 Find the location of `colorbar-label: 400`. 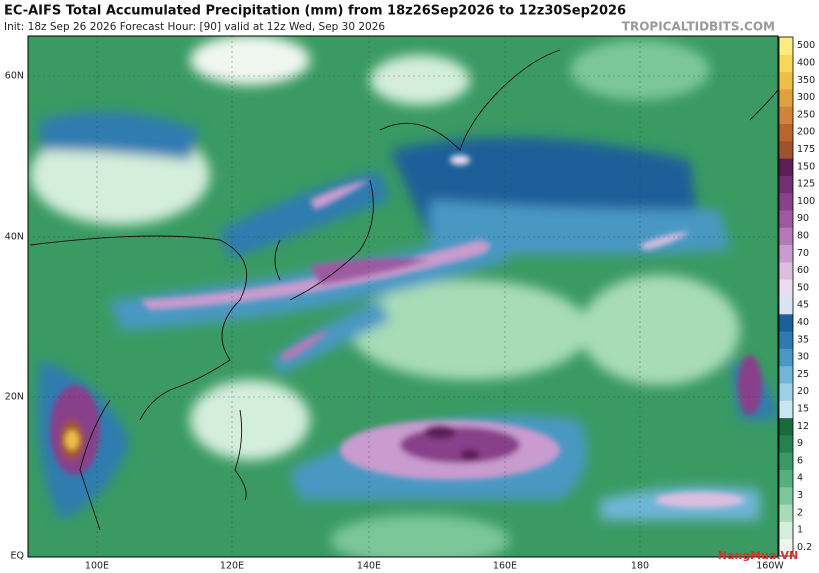

colorbar-label: 400 is located at coordinates (806, 62).